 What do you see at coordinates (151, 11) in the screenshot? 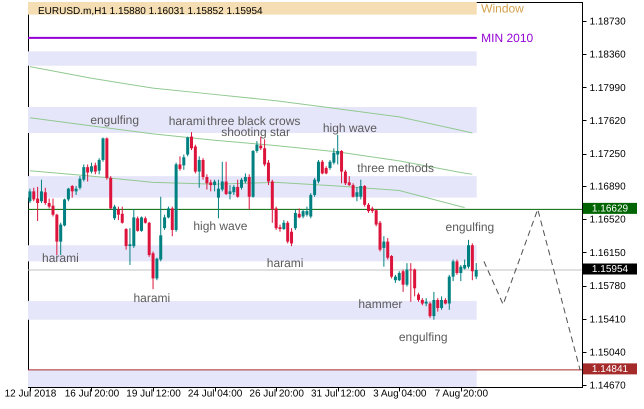
I see `chart-title: EURUSD.m,H1 1.15880 1.16031 1.15852 1.15954` at bounding box center [151, 11].